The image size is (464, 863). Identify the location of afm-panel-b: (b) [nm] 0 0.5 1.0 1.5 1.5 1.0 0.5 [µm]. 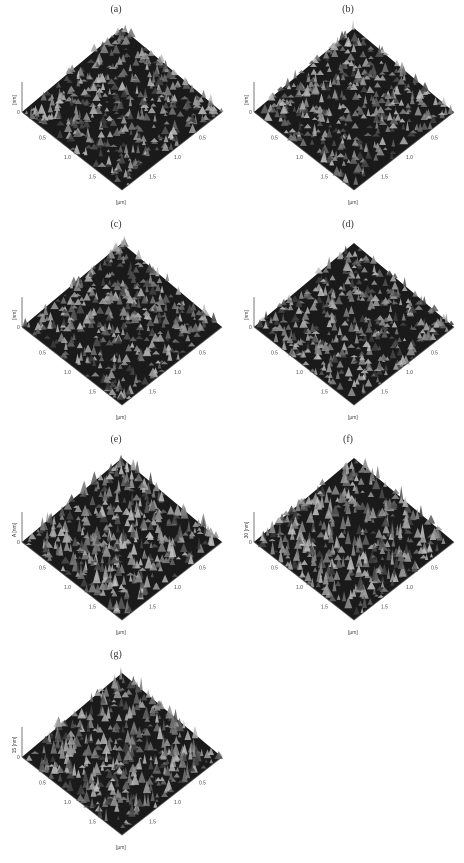
(348, 107).